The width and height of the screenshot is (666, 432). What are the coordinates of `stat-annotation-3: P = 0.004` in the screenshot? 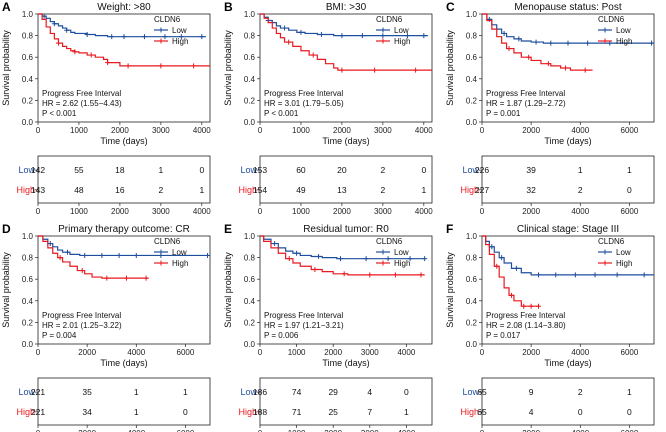 It's located at (59, 335).